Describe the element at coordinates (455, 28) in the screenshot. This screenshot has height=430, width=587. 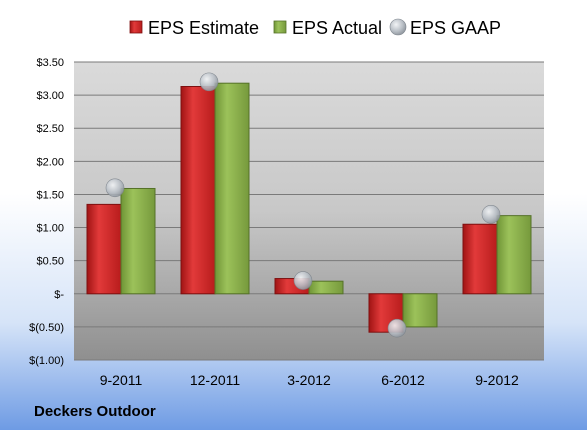
I see `legend-label: EPS GAAP` at that location.